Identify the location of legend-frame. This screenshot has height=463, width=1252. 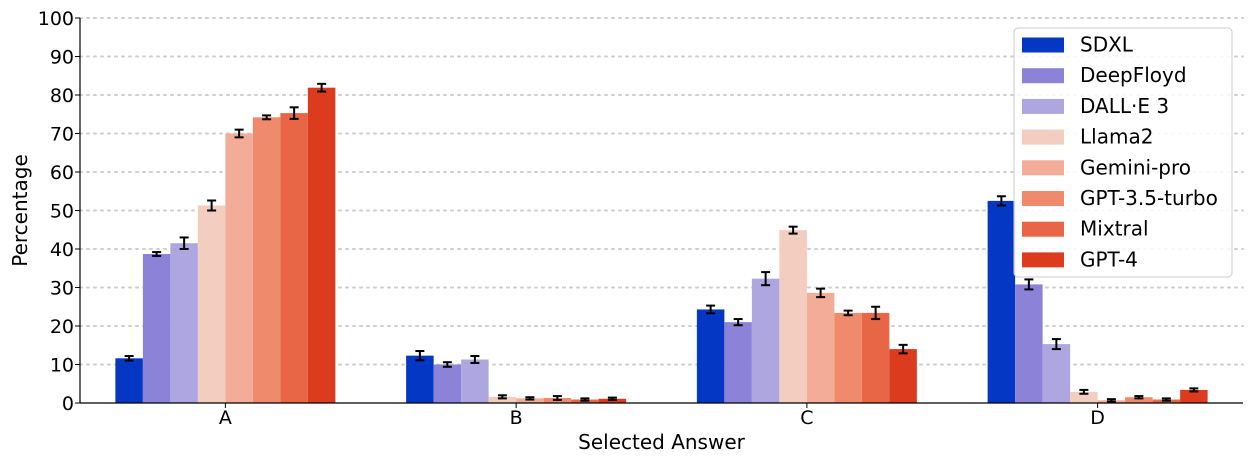
(1123, 152).